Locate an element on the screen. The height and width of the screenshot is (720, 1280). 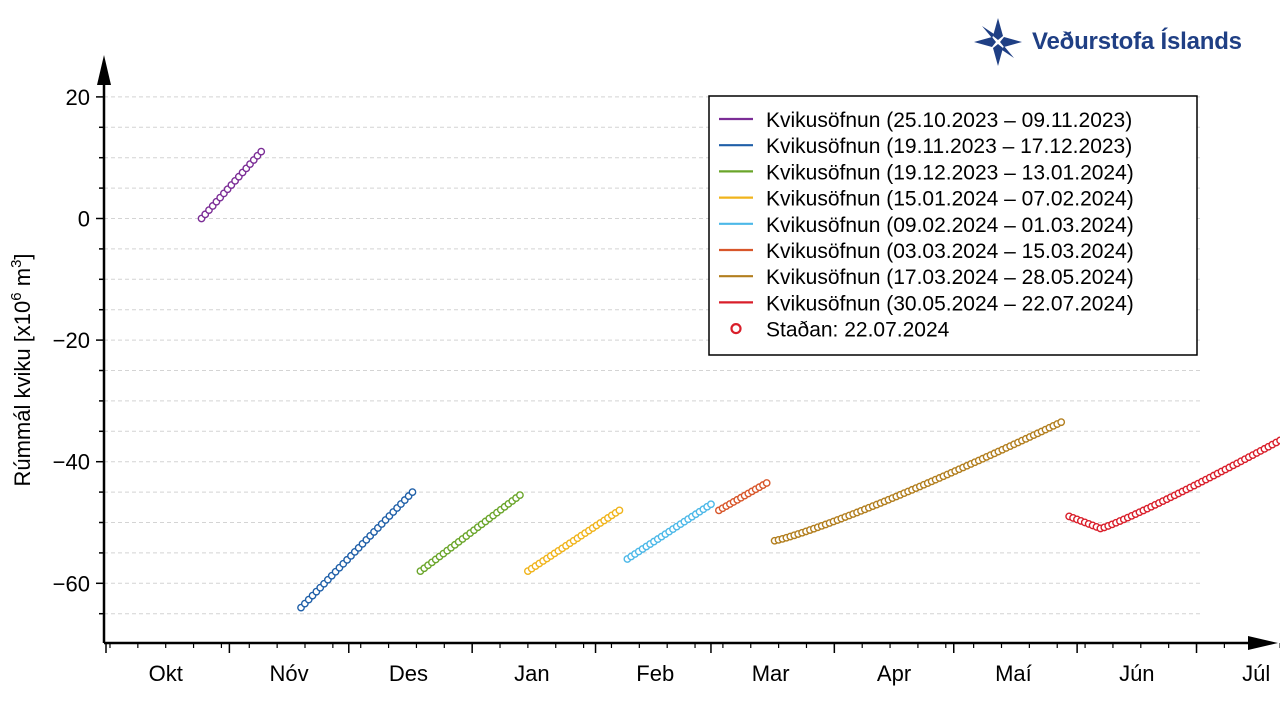
x-tick-label: Feb is located at coordinates (655, 673).